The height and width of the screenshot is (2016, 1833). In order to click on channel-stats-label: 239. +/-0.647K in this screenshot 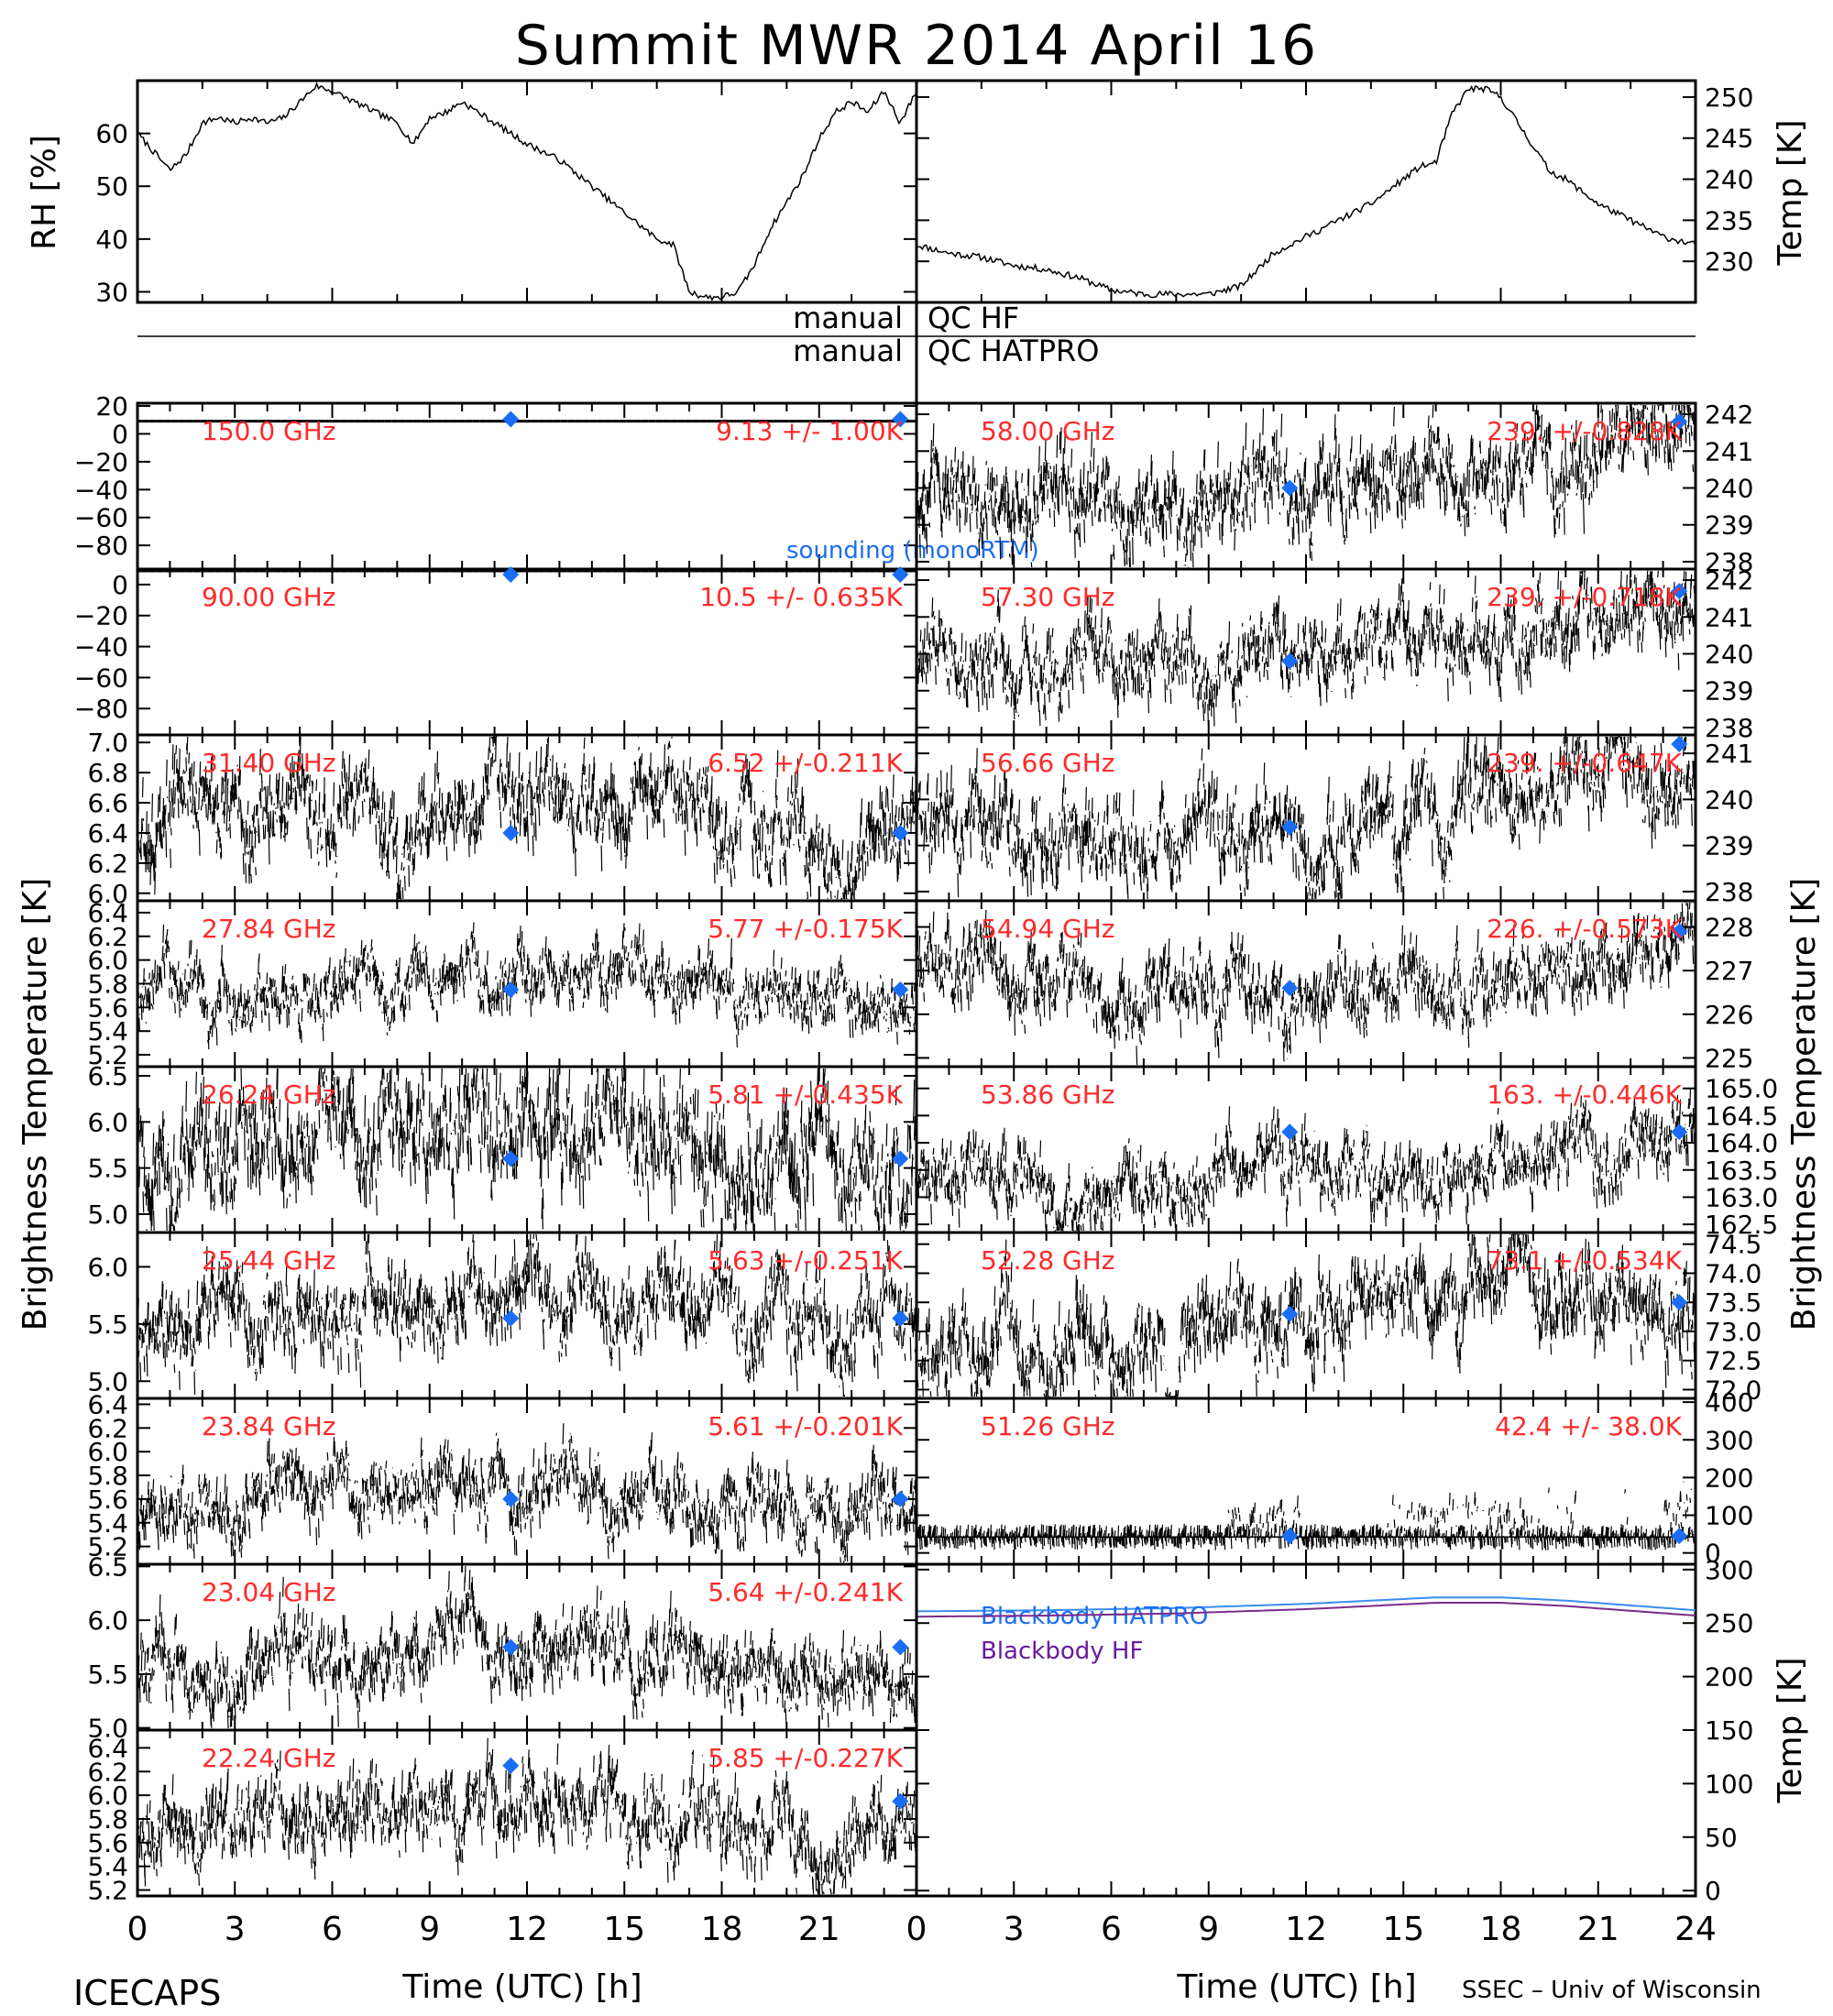, I will do `click(1584, 763)`.